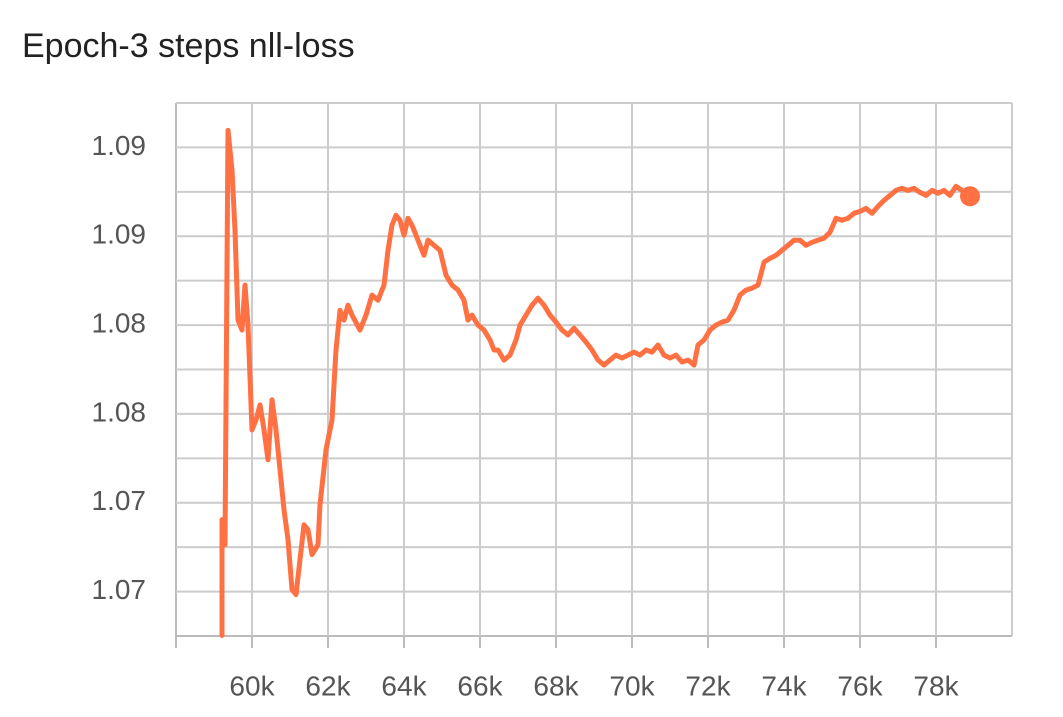  I want to click on x-tick-label: 62k, so click(328, 685).